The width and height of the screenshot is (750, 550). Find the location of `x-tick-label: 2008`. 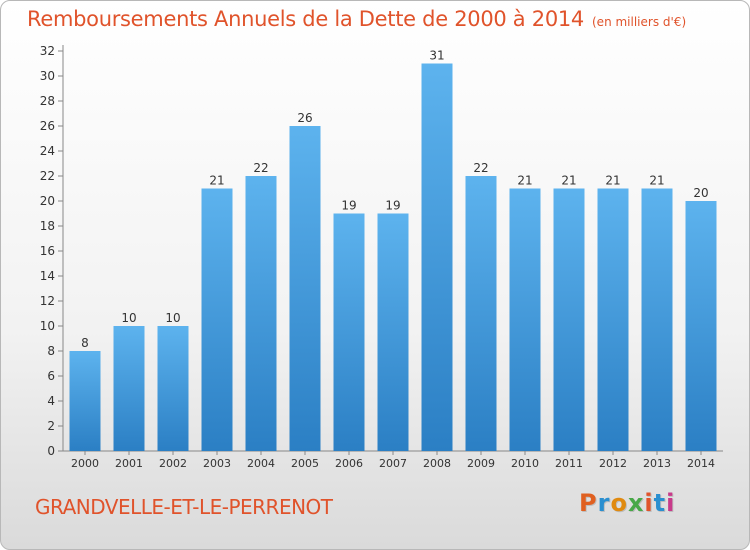

x-tick-label: 2008 is located at coordinates (437, 463).